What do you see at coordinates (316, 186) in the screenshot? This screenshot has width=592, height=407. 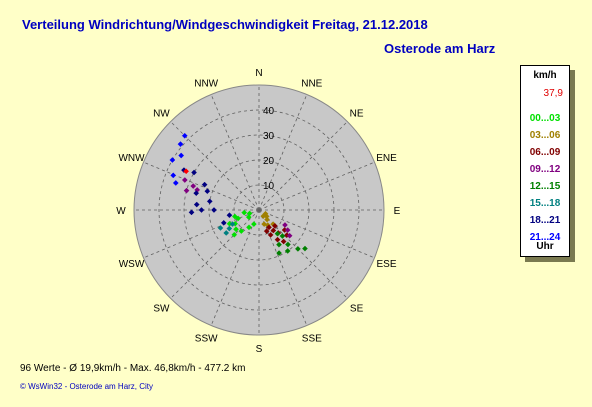 I see `spoke-ene` at bounding box center [316, 186].